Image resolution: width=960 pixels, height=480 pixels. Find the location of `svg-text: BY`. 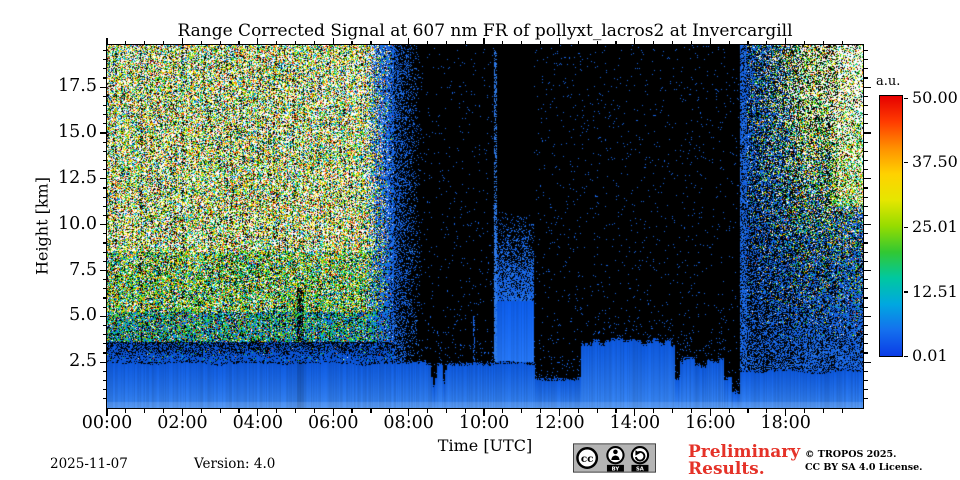

svg-text: BY is located at coordinates (616, 469).